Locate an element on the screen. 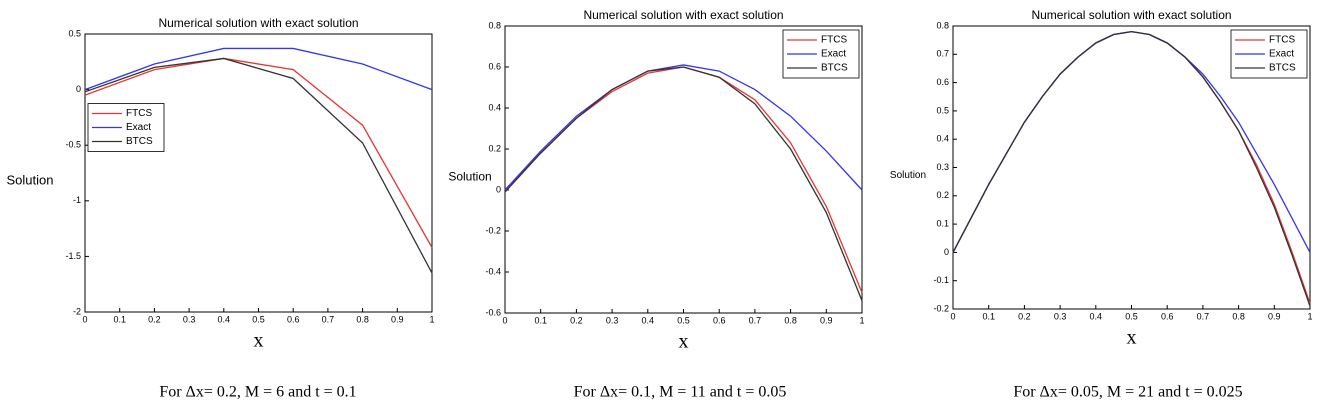 The image size is (1324, 415). y-tick-label: 0.7 is located at coordinates (942, 54).